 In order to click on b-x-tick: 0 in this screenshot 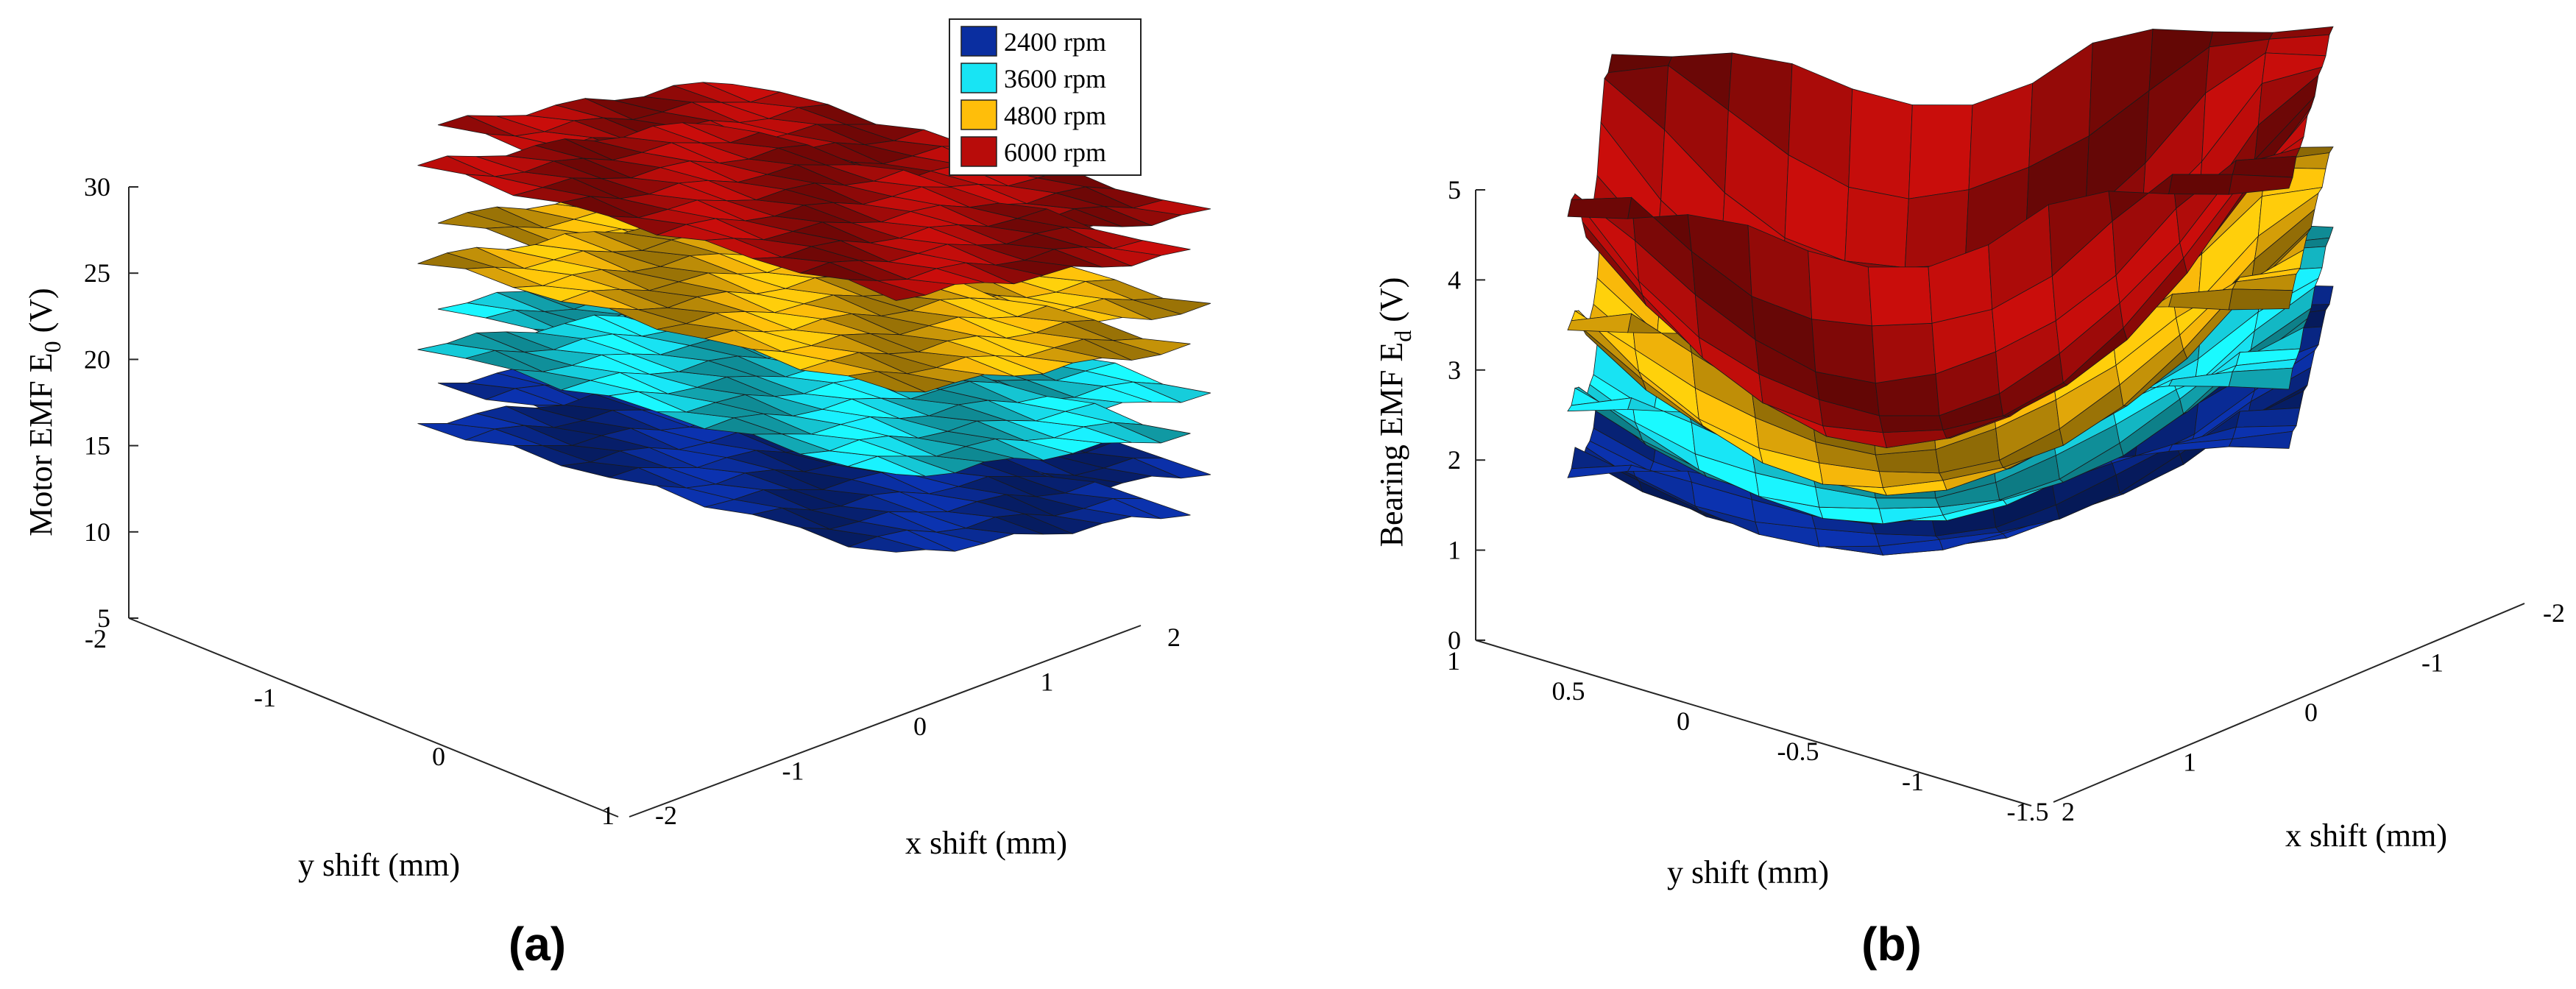, I will do `click(2311, 712)`.